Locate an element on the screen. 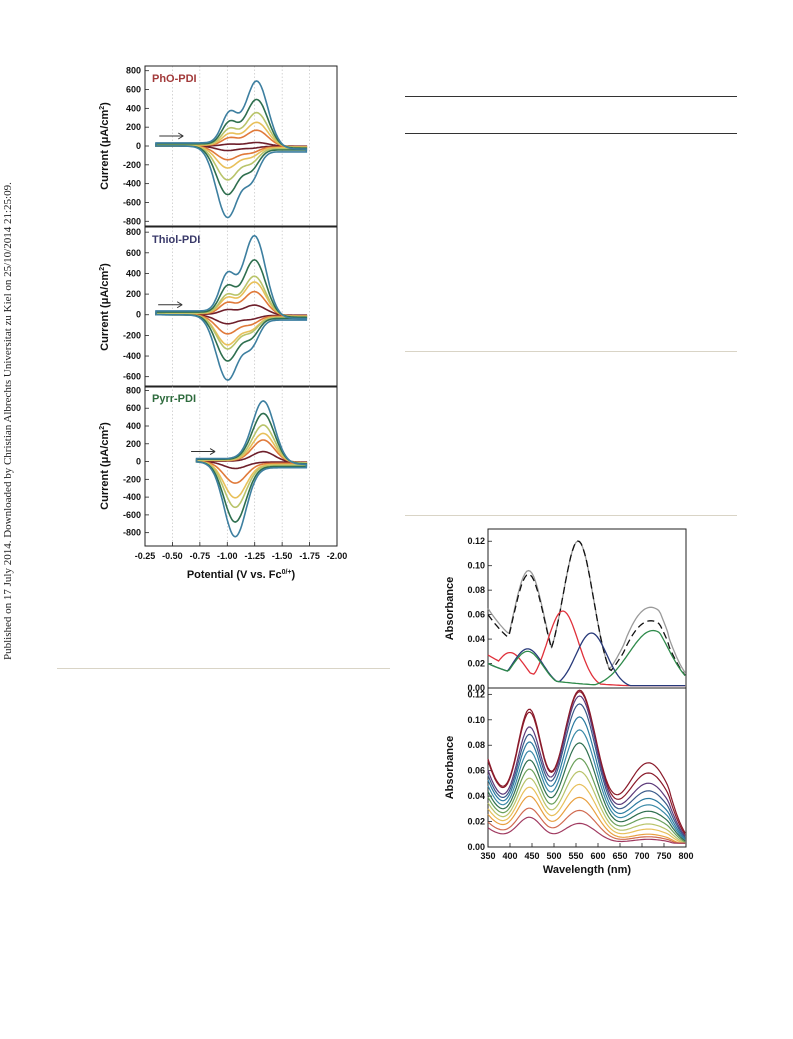 Image resolution: width=793 pixels, height=1039 pixels. x-tick-label: 650 is located at coordinates (619, 856).